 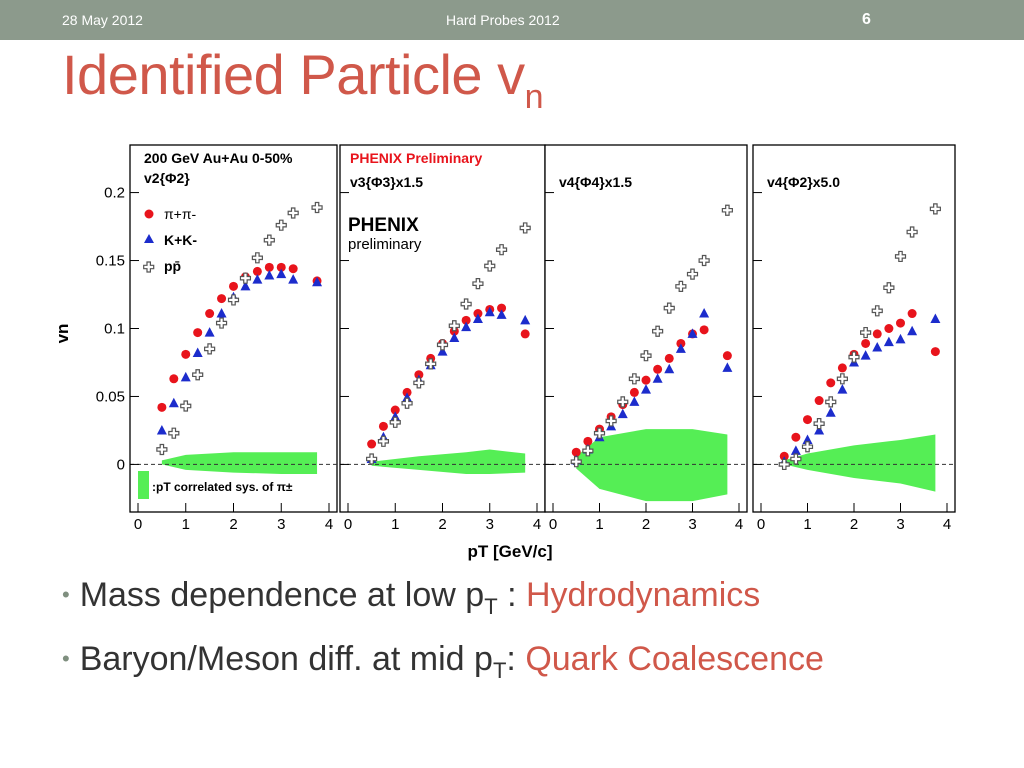 I want to click on legend-kaon-label: K+K-, so click(x=180, y=240).